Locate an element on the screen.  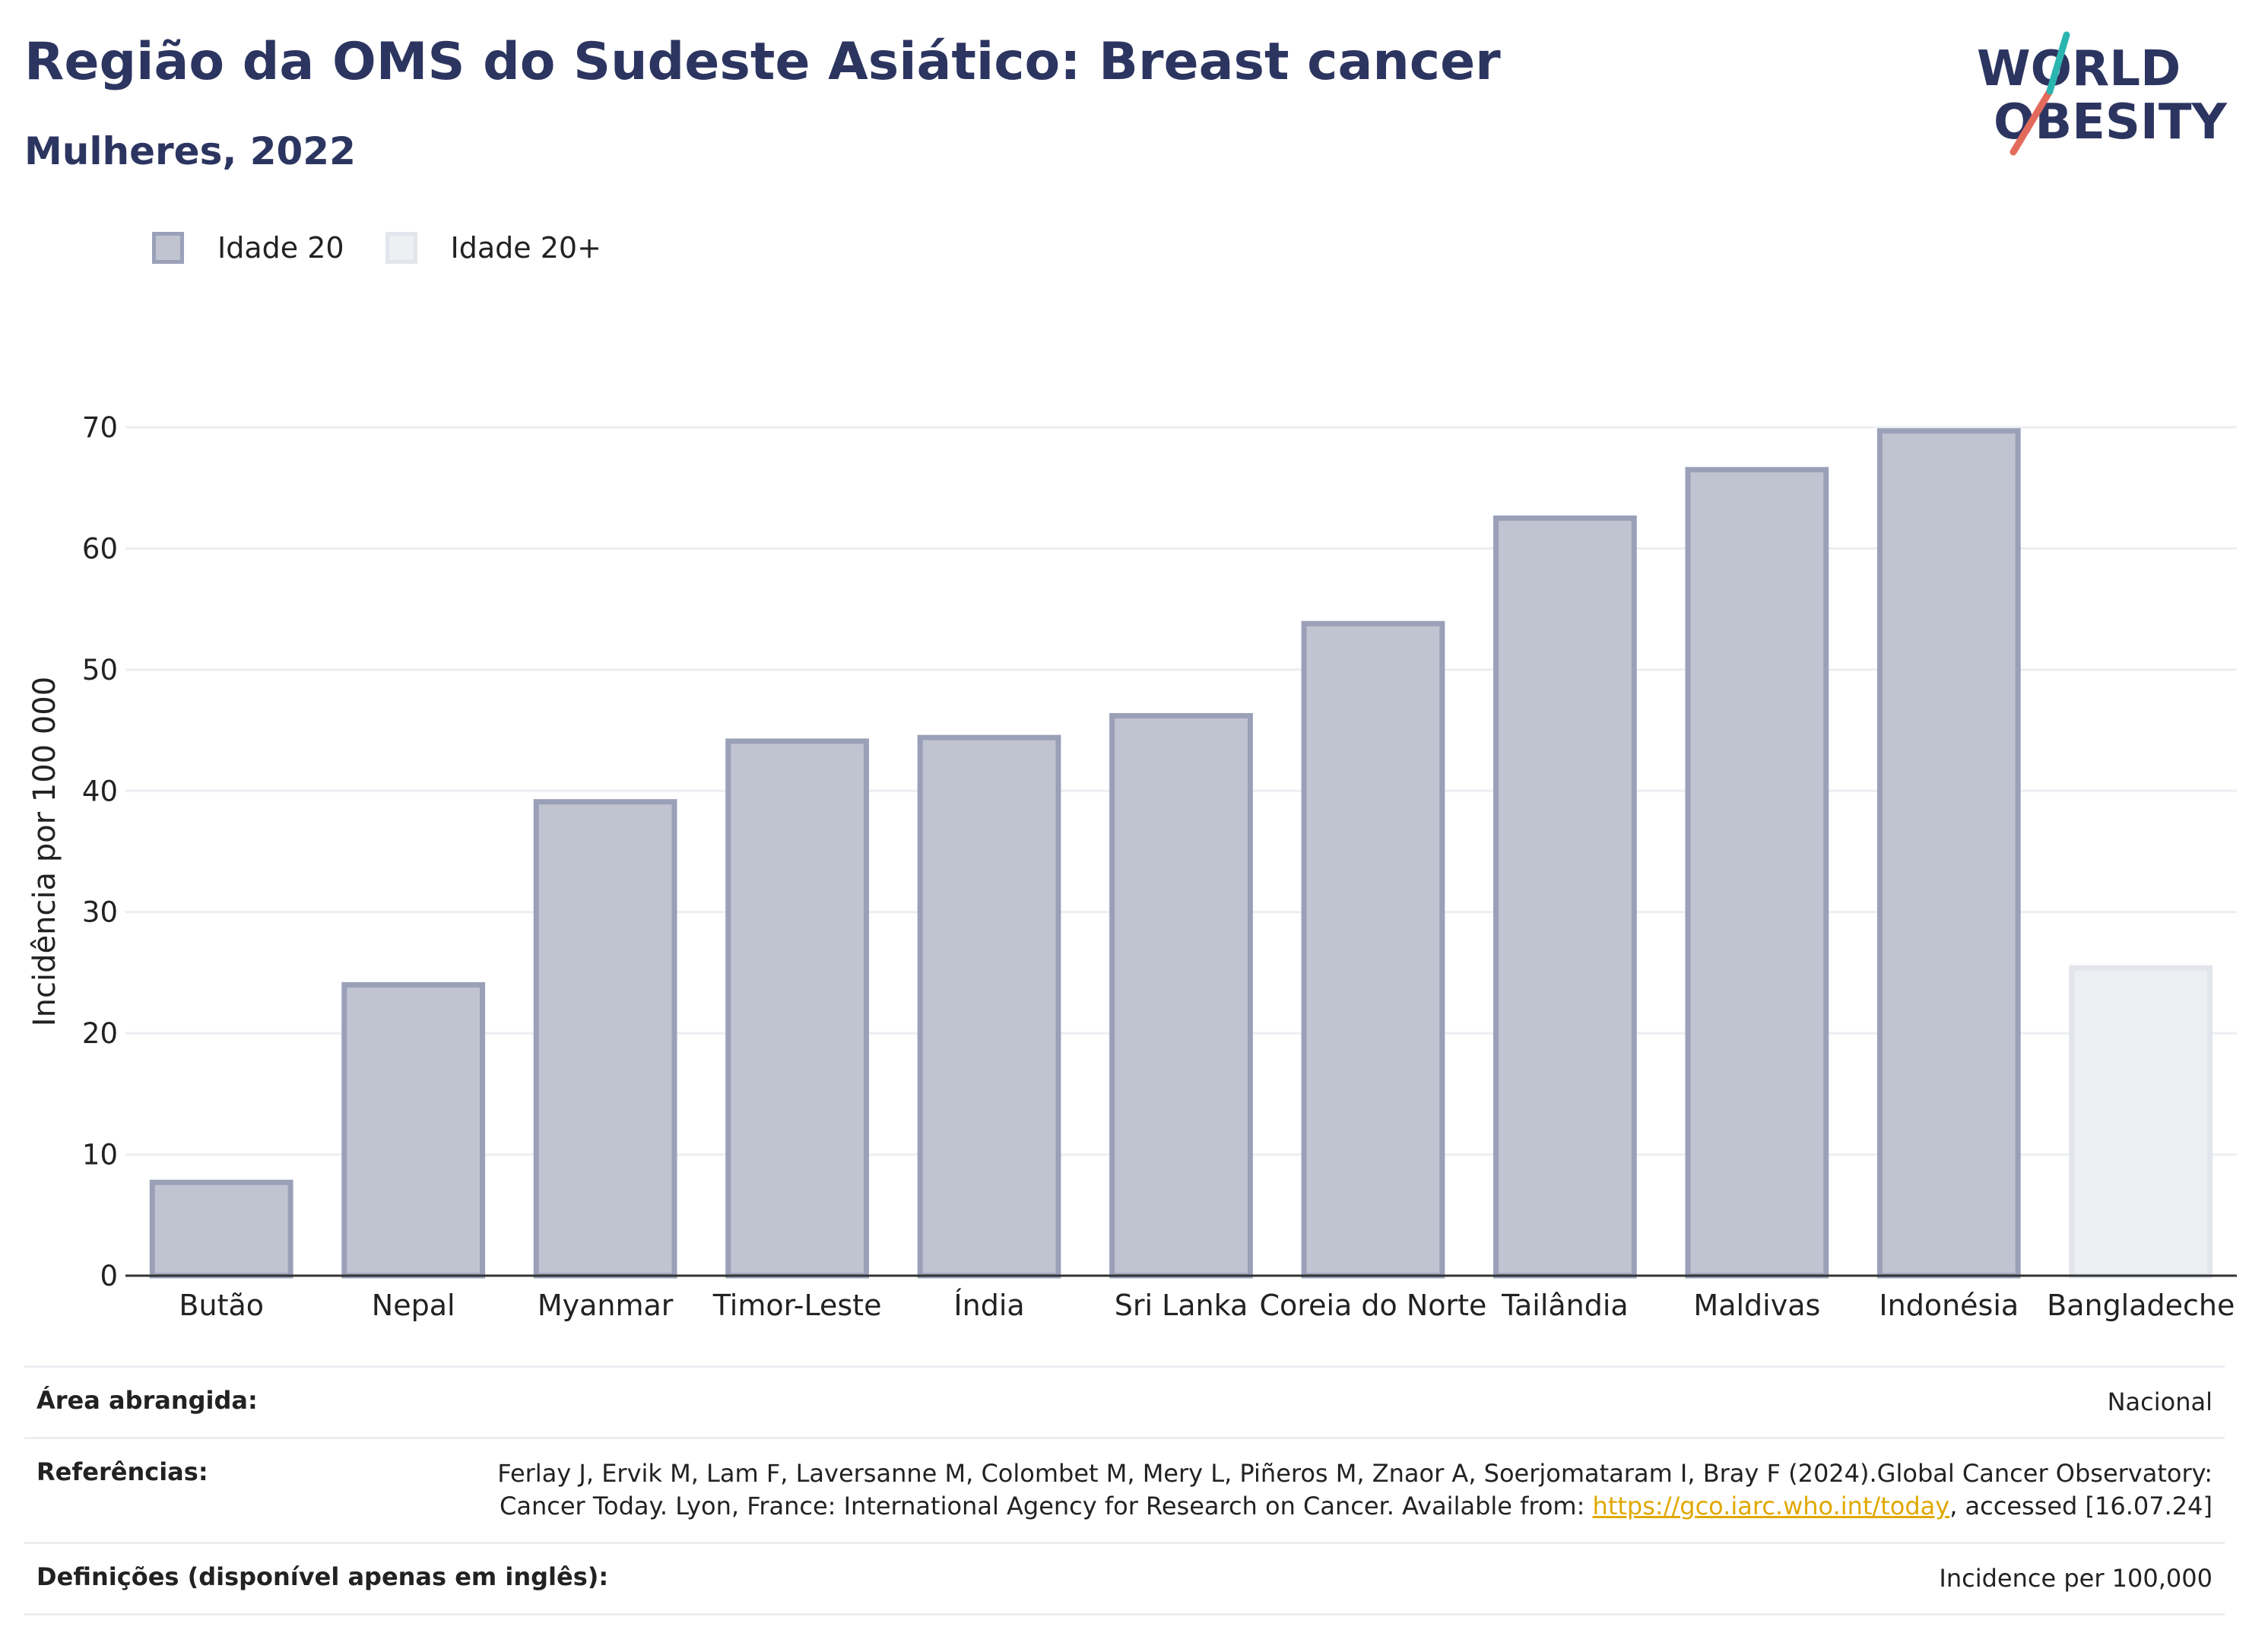
x-tick-label: Índia is located at coordinates (988, 1305).